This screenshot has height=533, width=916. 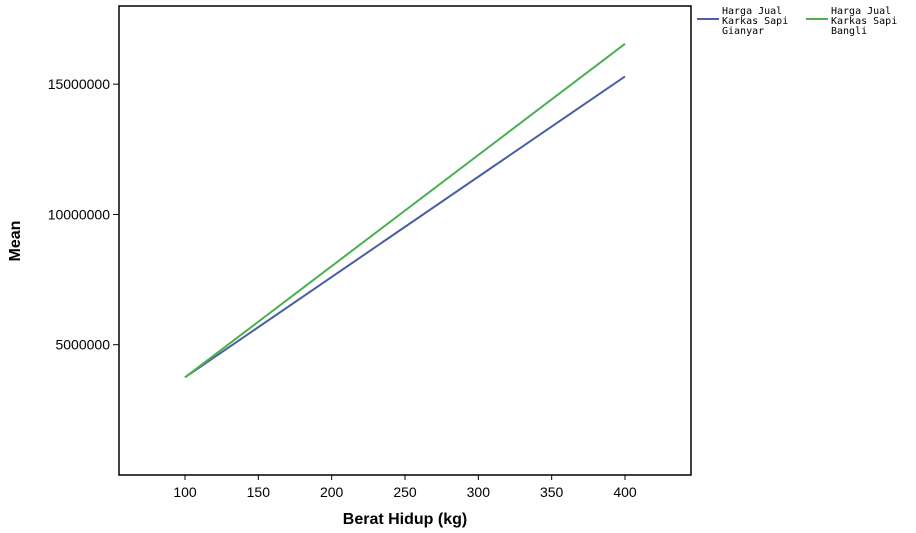 What do you see at coordinates (79, 84) in the screenshot?
I see `y-tick-label: 15000000` at bounding box center [79, 84].